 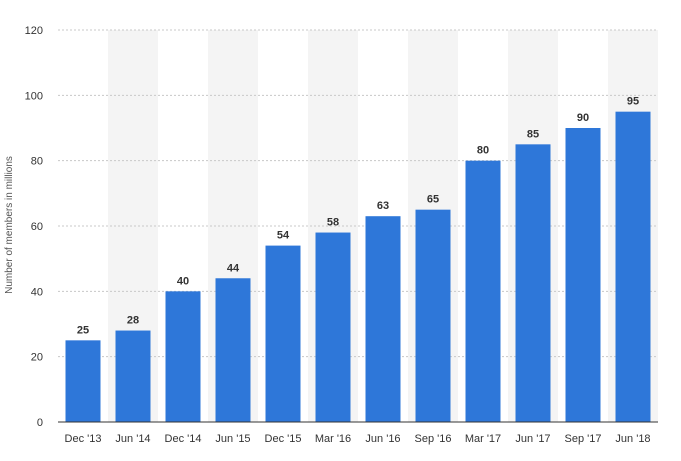 What do you see at coordinates (40, 423) in the screenshot?
I see `y-tick-label: 0` at bounding box center [40, 423].